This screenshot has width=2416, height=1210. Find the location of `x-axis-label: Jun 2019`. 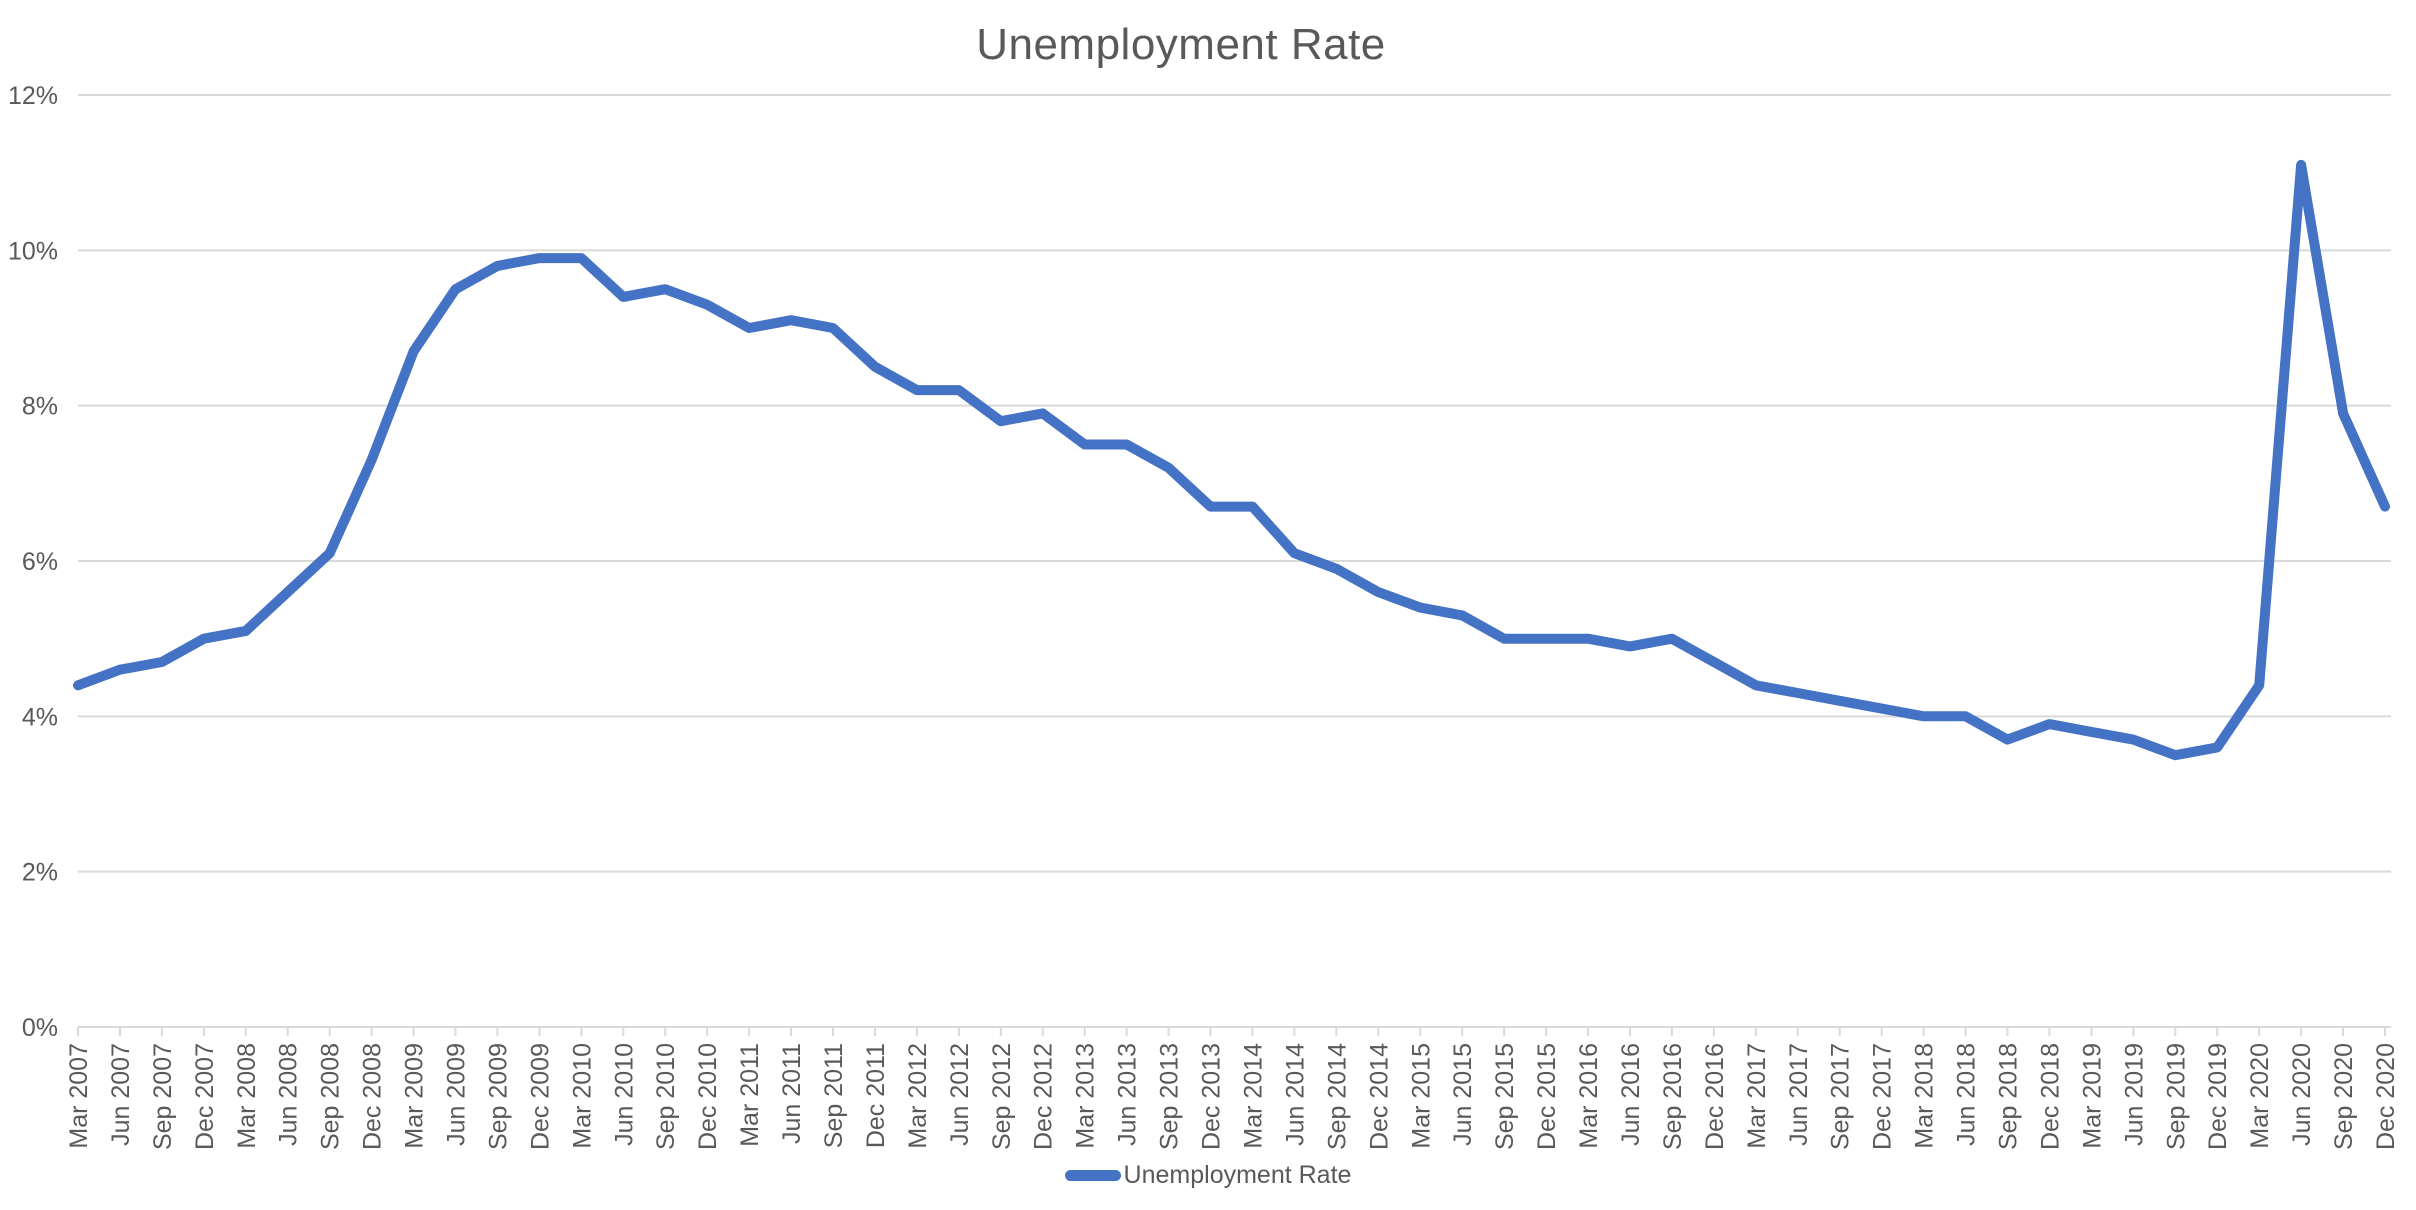

x-axis-label: Jun 2019 is located at coordinates (2134, 1094).